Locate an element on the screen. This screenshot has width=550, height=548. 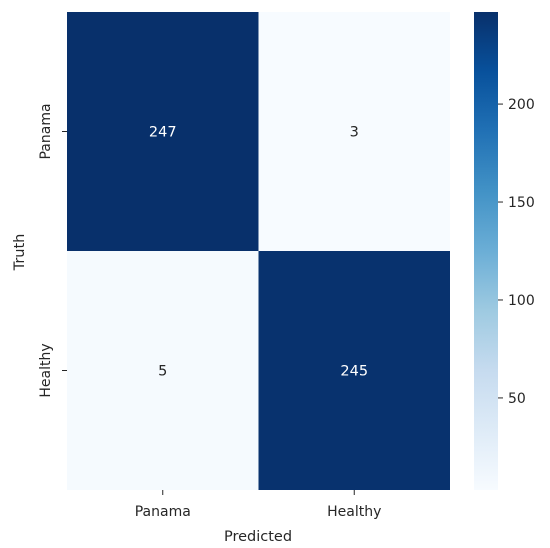
cell-value-1-1: 245 is located at coordinates (354, 372).